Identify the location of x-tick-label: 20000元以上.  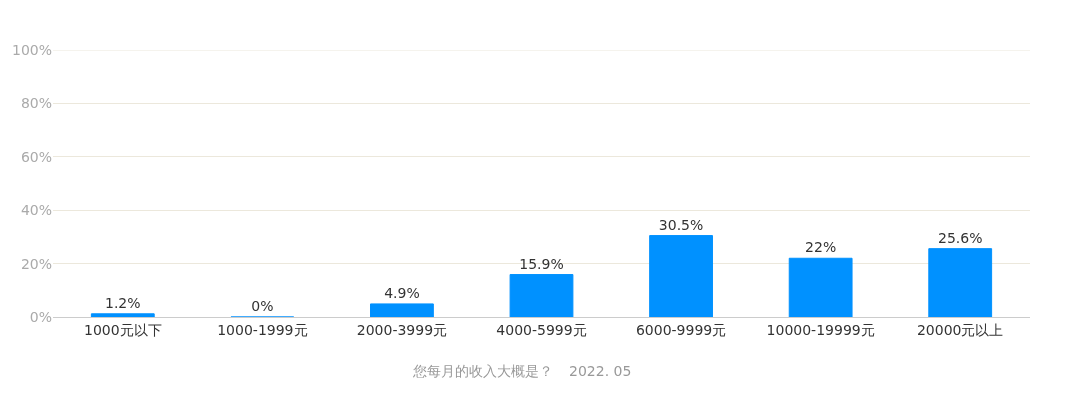
(960, 329).